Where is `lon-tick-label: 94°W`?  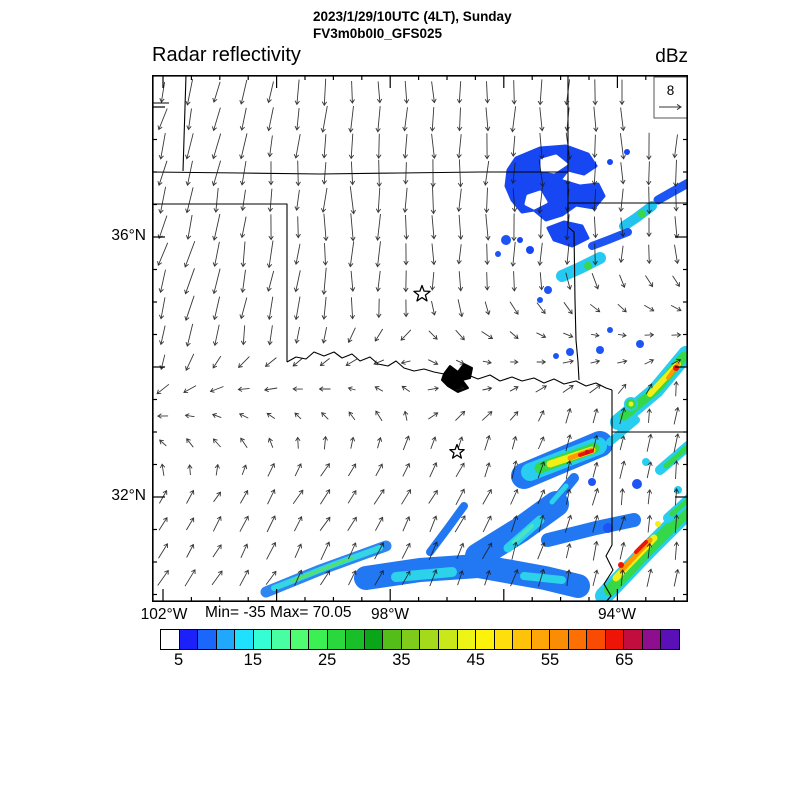
lon-tick-label: 94°W is located at coordinates (617, 614).